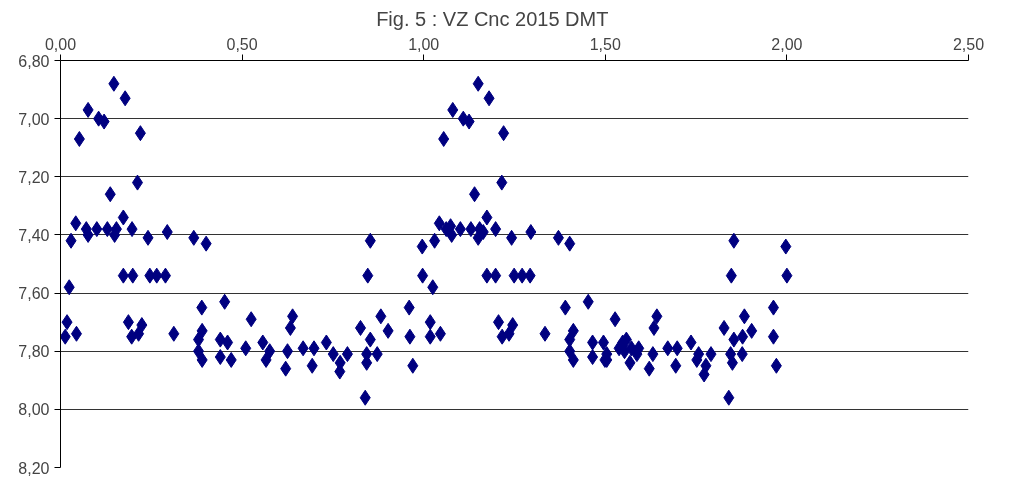 This screenshot has width=1011, height=498. I want to click on y-tick-label: 8,20, so click(34, 468).